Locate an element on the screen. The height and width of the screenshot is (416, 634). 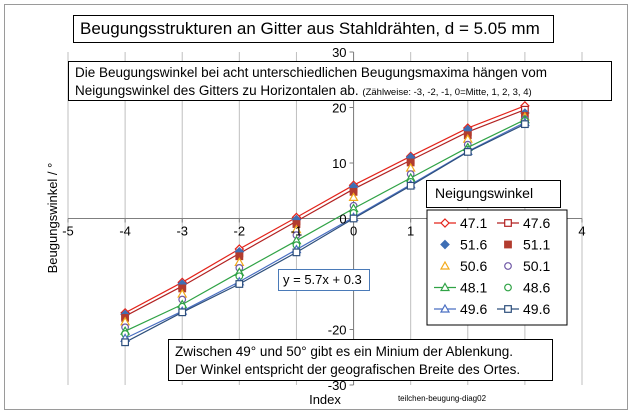
x-tick-label: -2 is located at coordinates (240, 231).